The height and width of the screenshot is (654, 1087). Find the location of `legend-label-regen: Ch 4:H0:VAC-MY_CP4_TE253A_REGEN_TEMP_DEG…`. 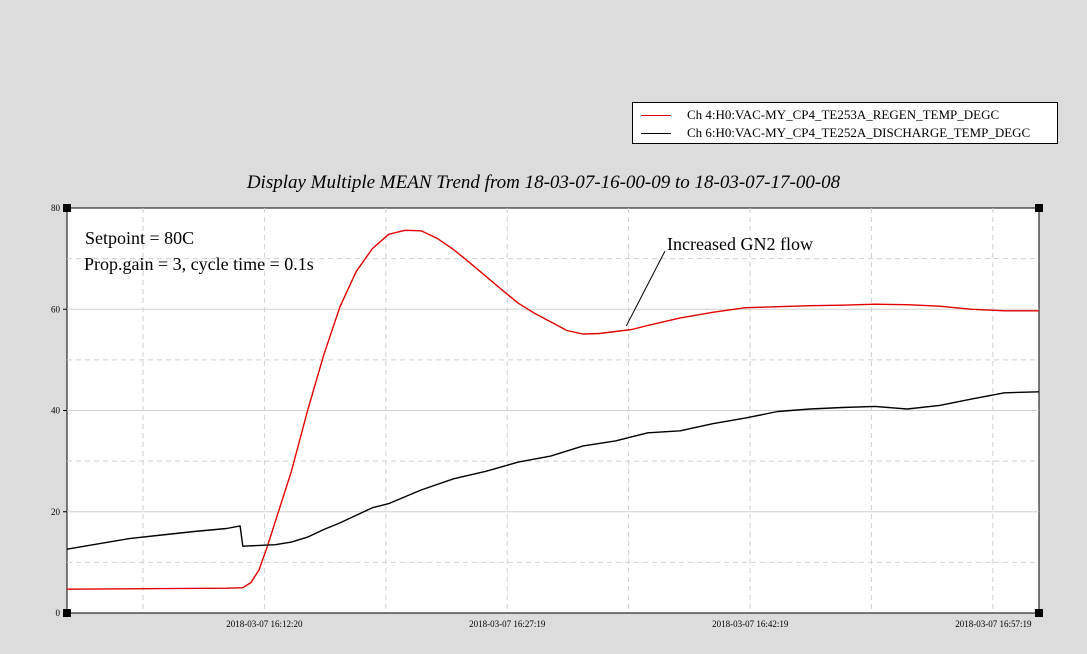

legend-label-regen: Ch 4:H0:VAC-MY_CP4_TE253A_REGEN_TEMP_DEG… is located at coordinates (843, 114).